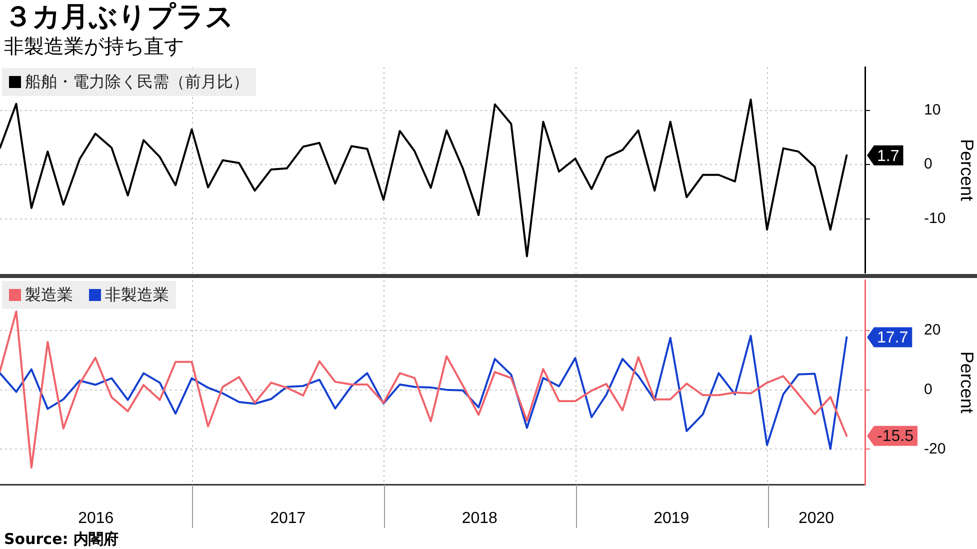 This screenshot has height=549, width=977. What do you see at coordinates (61, 539) in the screenshot?
I see `source-note: Source: 内閣府` at bounding box center [61, 539].